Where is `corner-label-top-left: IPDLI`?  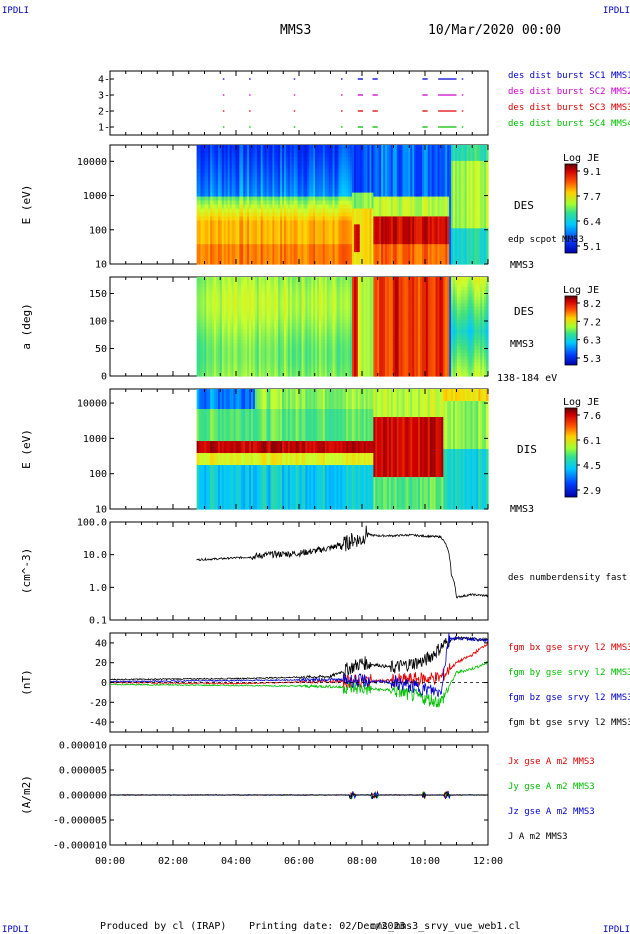 corner-label-top-left: IPDLI is located at coordinates (15, 11).